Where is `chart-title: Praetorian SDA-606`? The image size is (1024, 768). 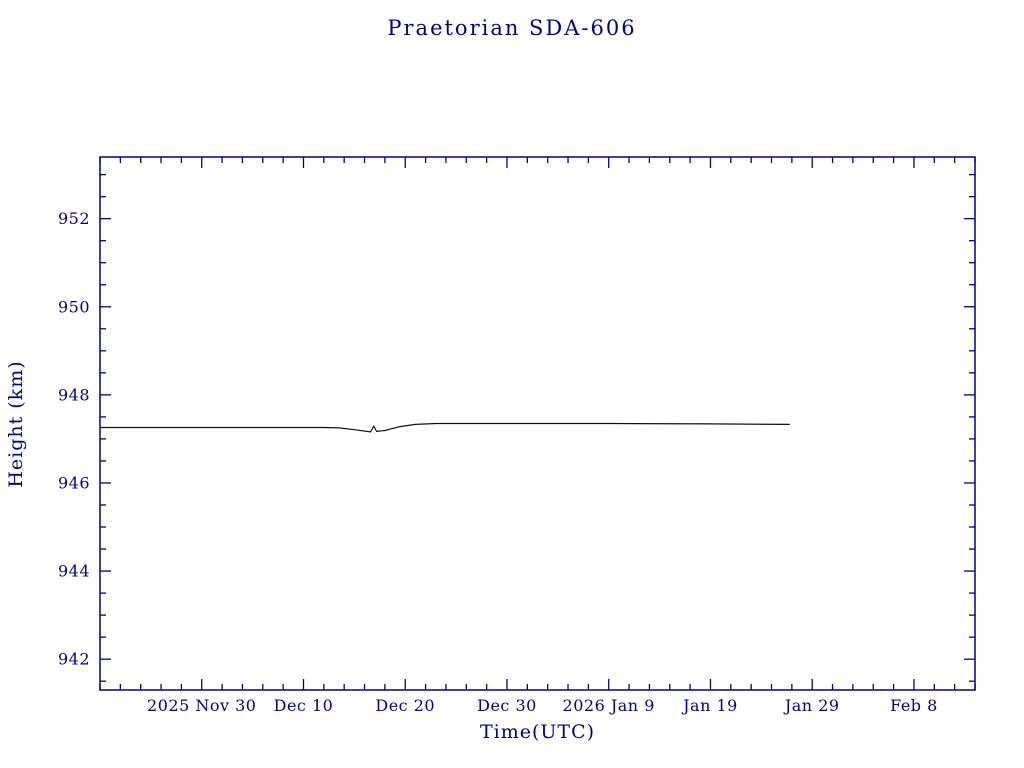 chart-title: Praetorian SDA-606 is located at coordinates (512, 28).